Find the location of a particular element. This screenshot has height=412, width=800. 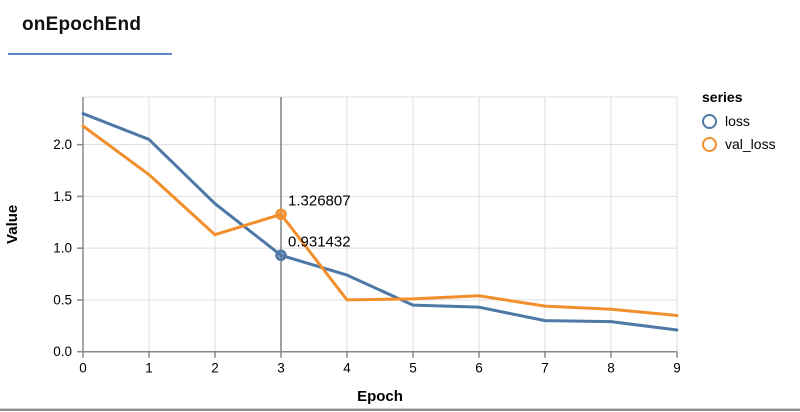

x-axis-title: Epoch is located at coordinates (380, 396).